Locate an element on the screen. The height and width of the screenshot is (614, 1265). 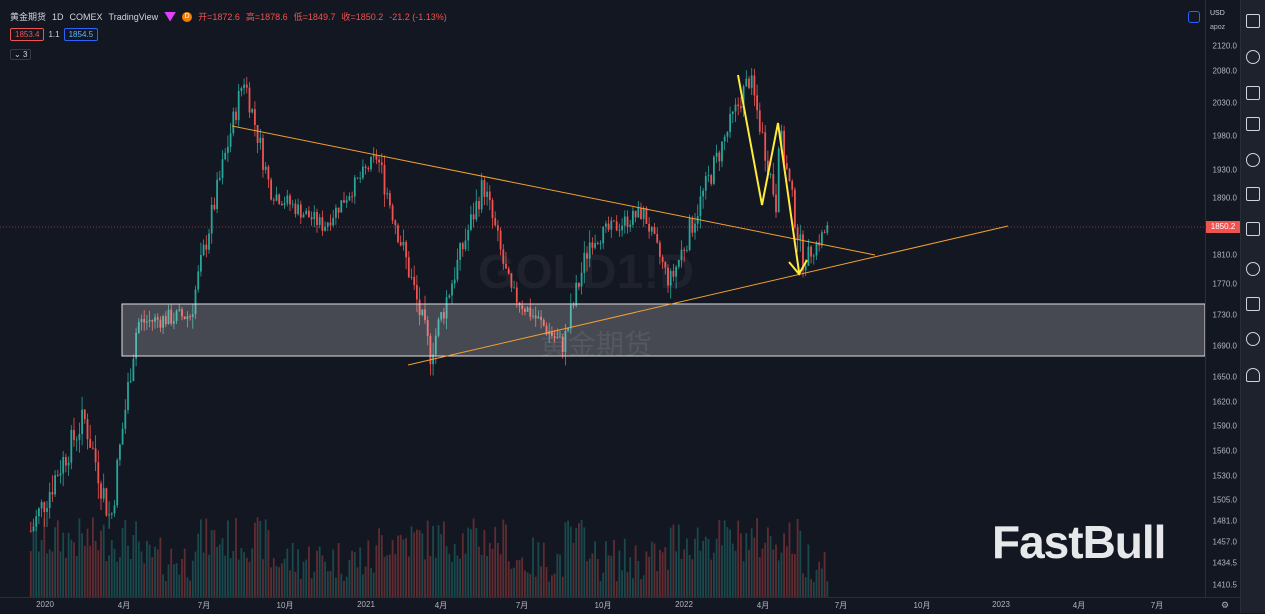
alert-clock-icon is located at coordinates (1253, 57).